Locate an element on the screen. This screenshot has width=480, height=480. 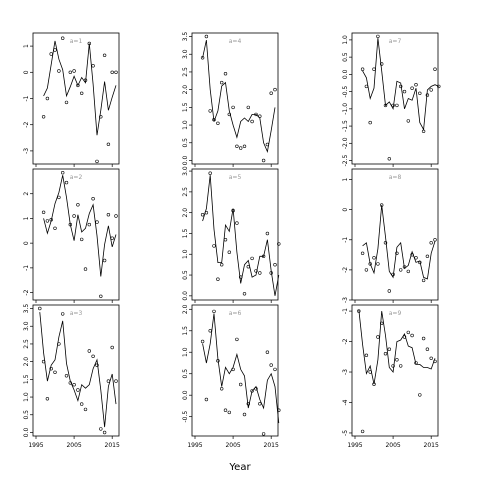
y-tick-label: 2.0 is located at coordinates (185, 213).